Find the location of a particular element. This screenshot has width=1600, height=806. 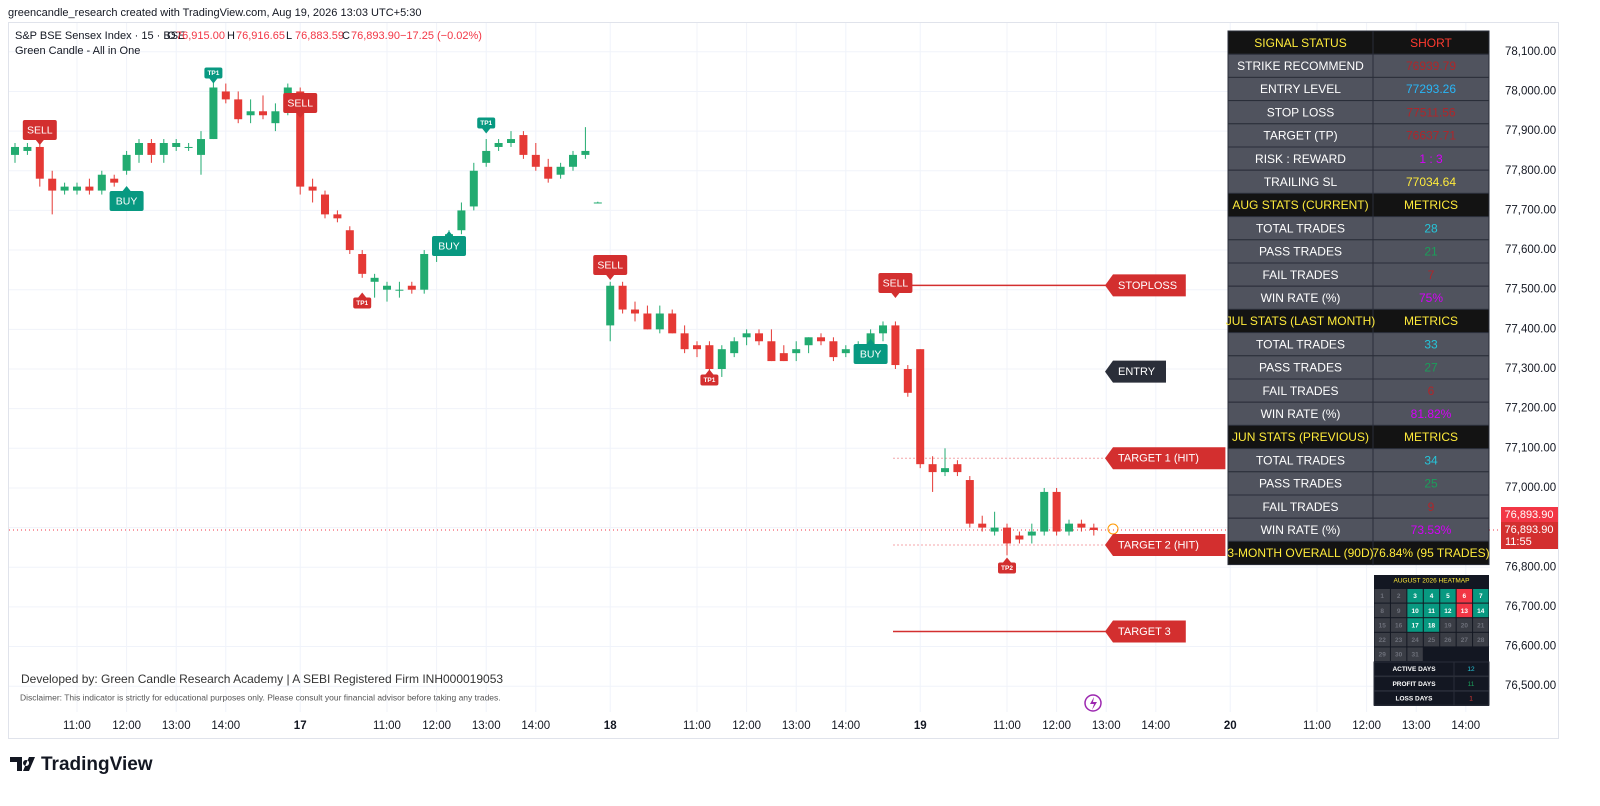

price-change: −17.25 (−0.02%) is located at coordinates (441, 36).